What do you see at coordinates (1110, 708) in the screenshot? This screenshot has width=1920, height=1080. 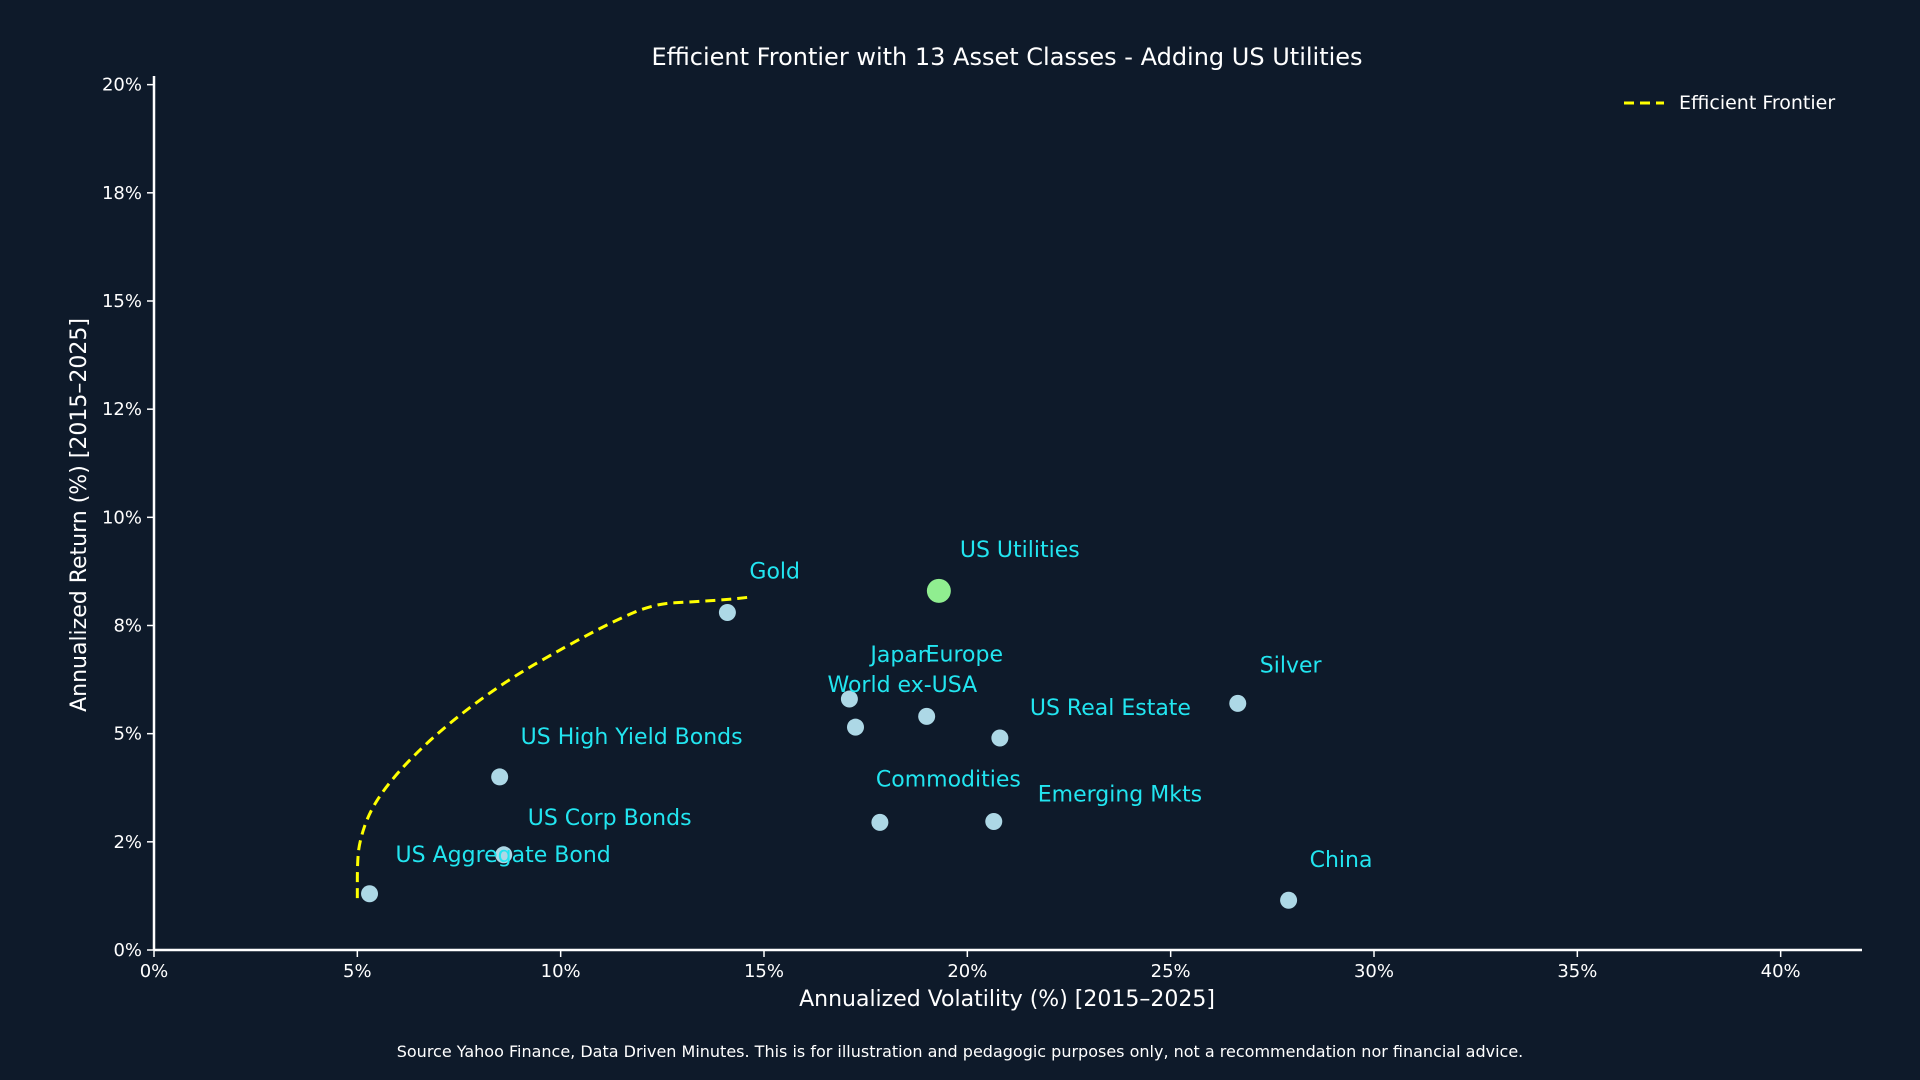 I see `label-us-real-estate: US Real Estate` at bounding box center [1110, 708].